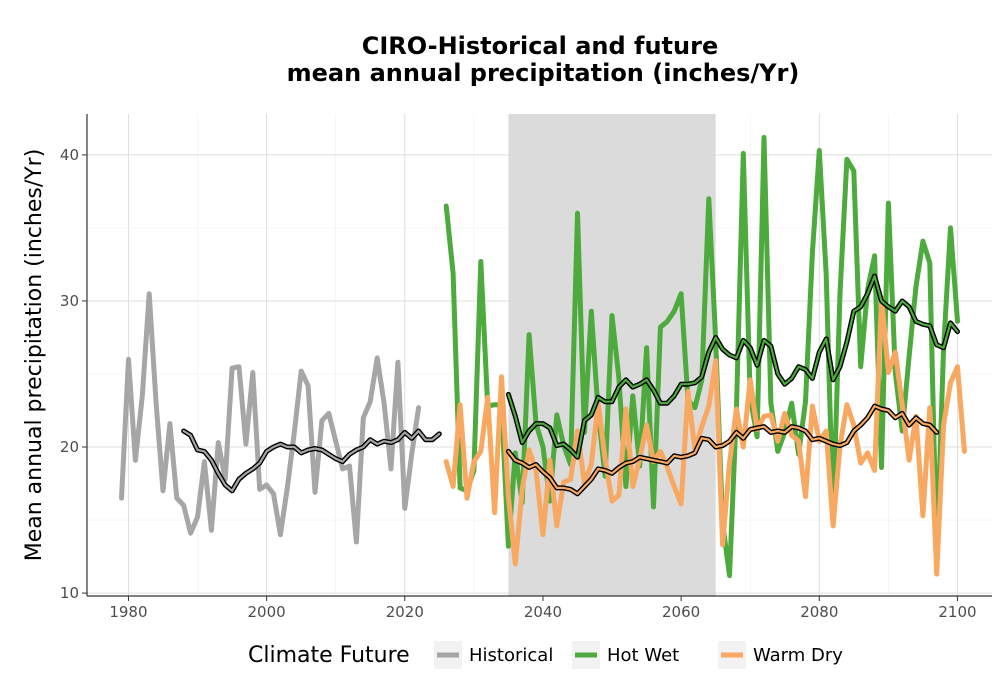 The width and height of the screenshot is (1000, 700). I want to click on legend-items: Historical Hot Wet Warm Dry, so click(638, 655).